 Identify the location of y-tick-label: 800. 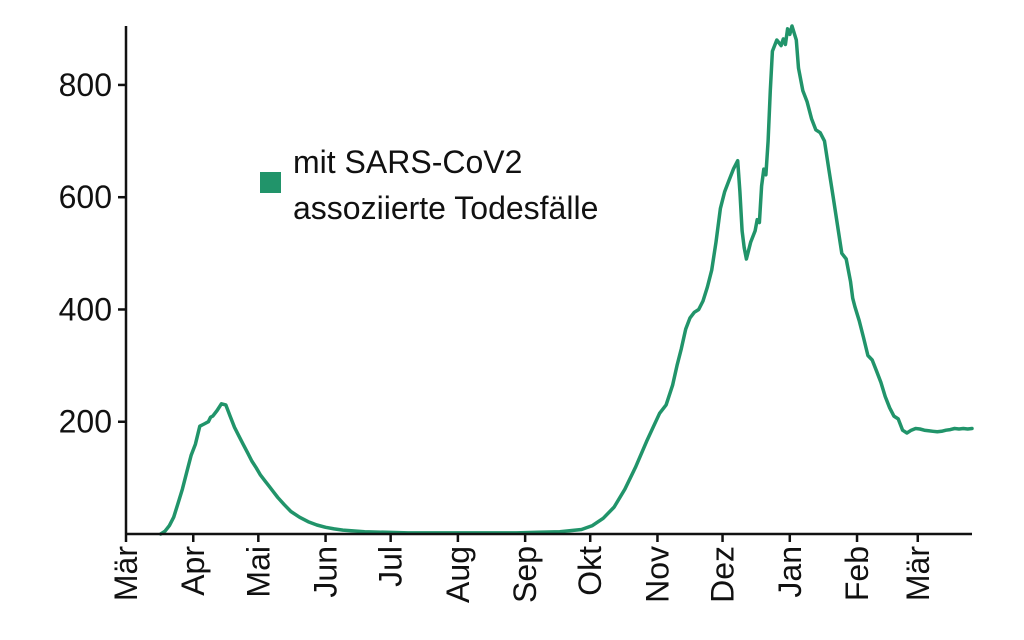
(85, 85).